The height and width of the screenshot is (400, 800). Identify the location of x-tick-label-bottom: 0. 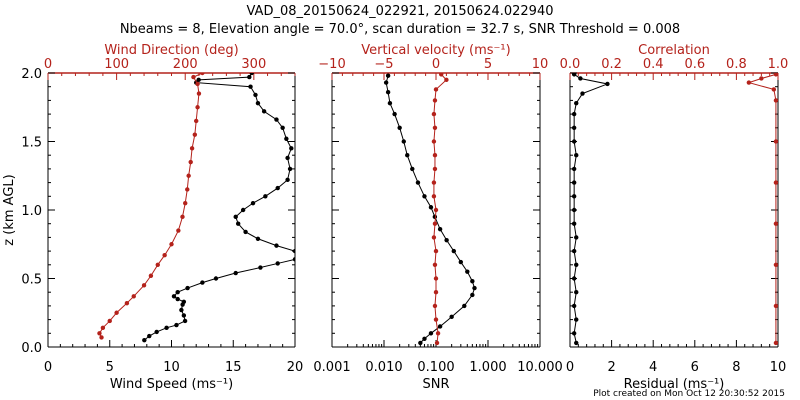
(570, 367).